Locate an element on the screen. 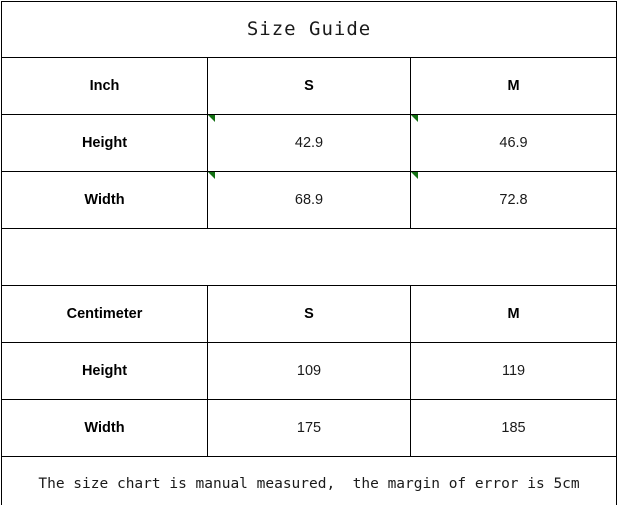 The image size is (617, 505). centimeter-size-s-label: S is located at coordinates (309, 313).